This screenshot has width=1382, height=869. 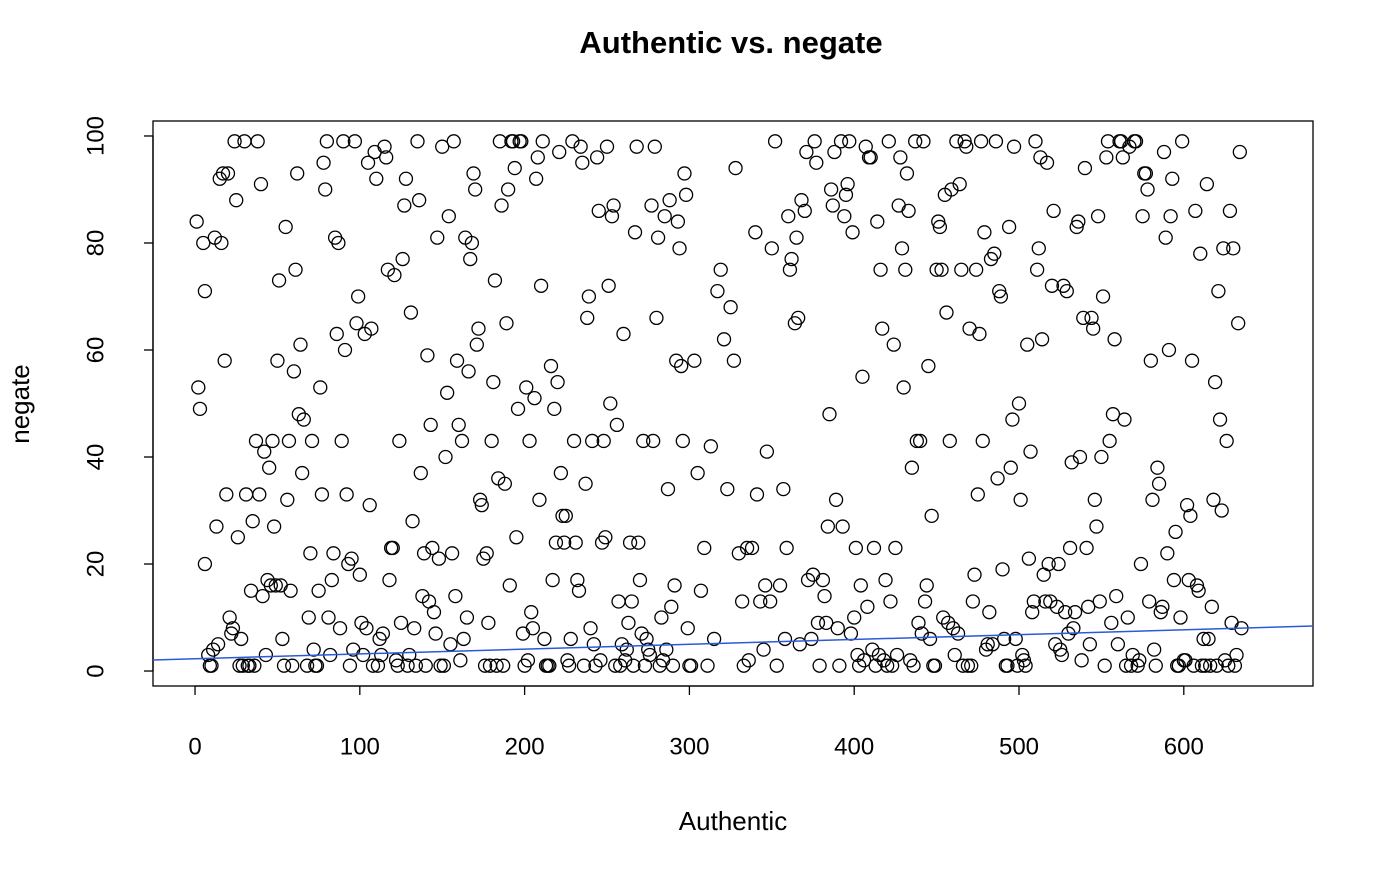 What do you see at coordinates (20, 404) in the screenshot?
I see `y-axis-label: negate` at bounding box center [20, 404].